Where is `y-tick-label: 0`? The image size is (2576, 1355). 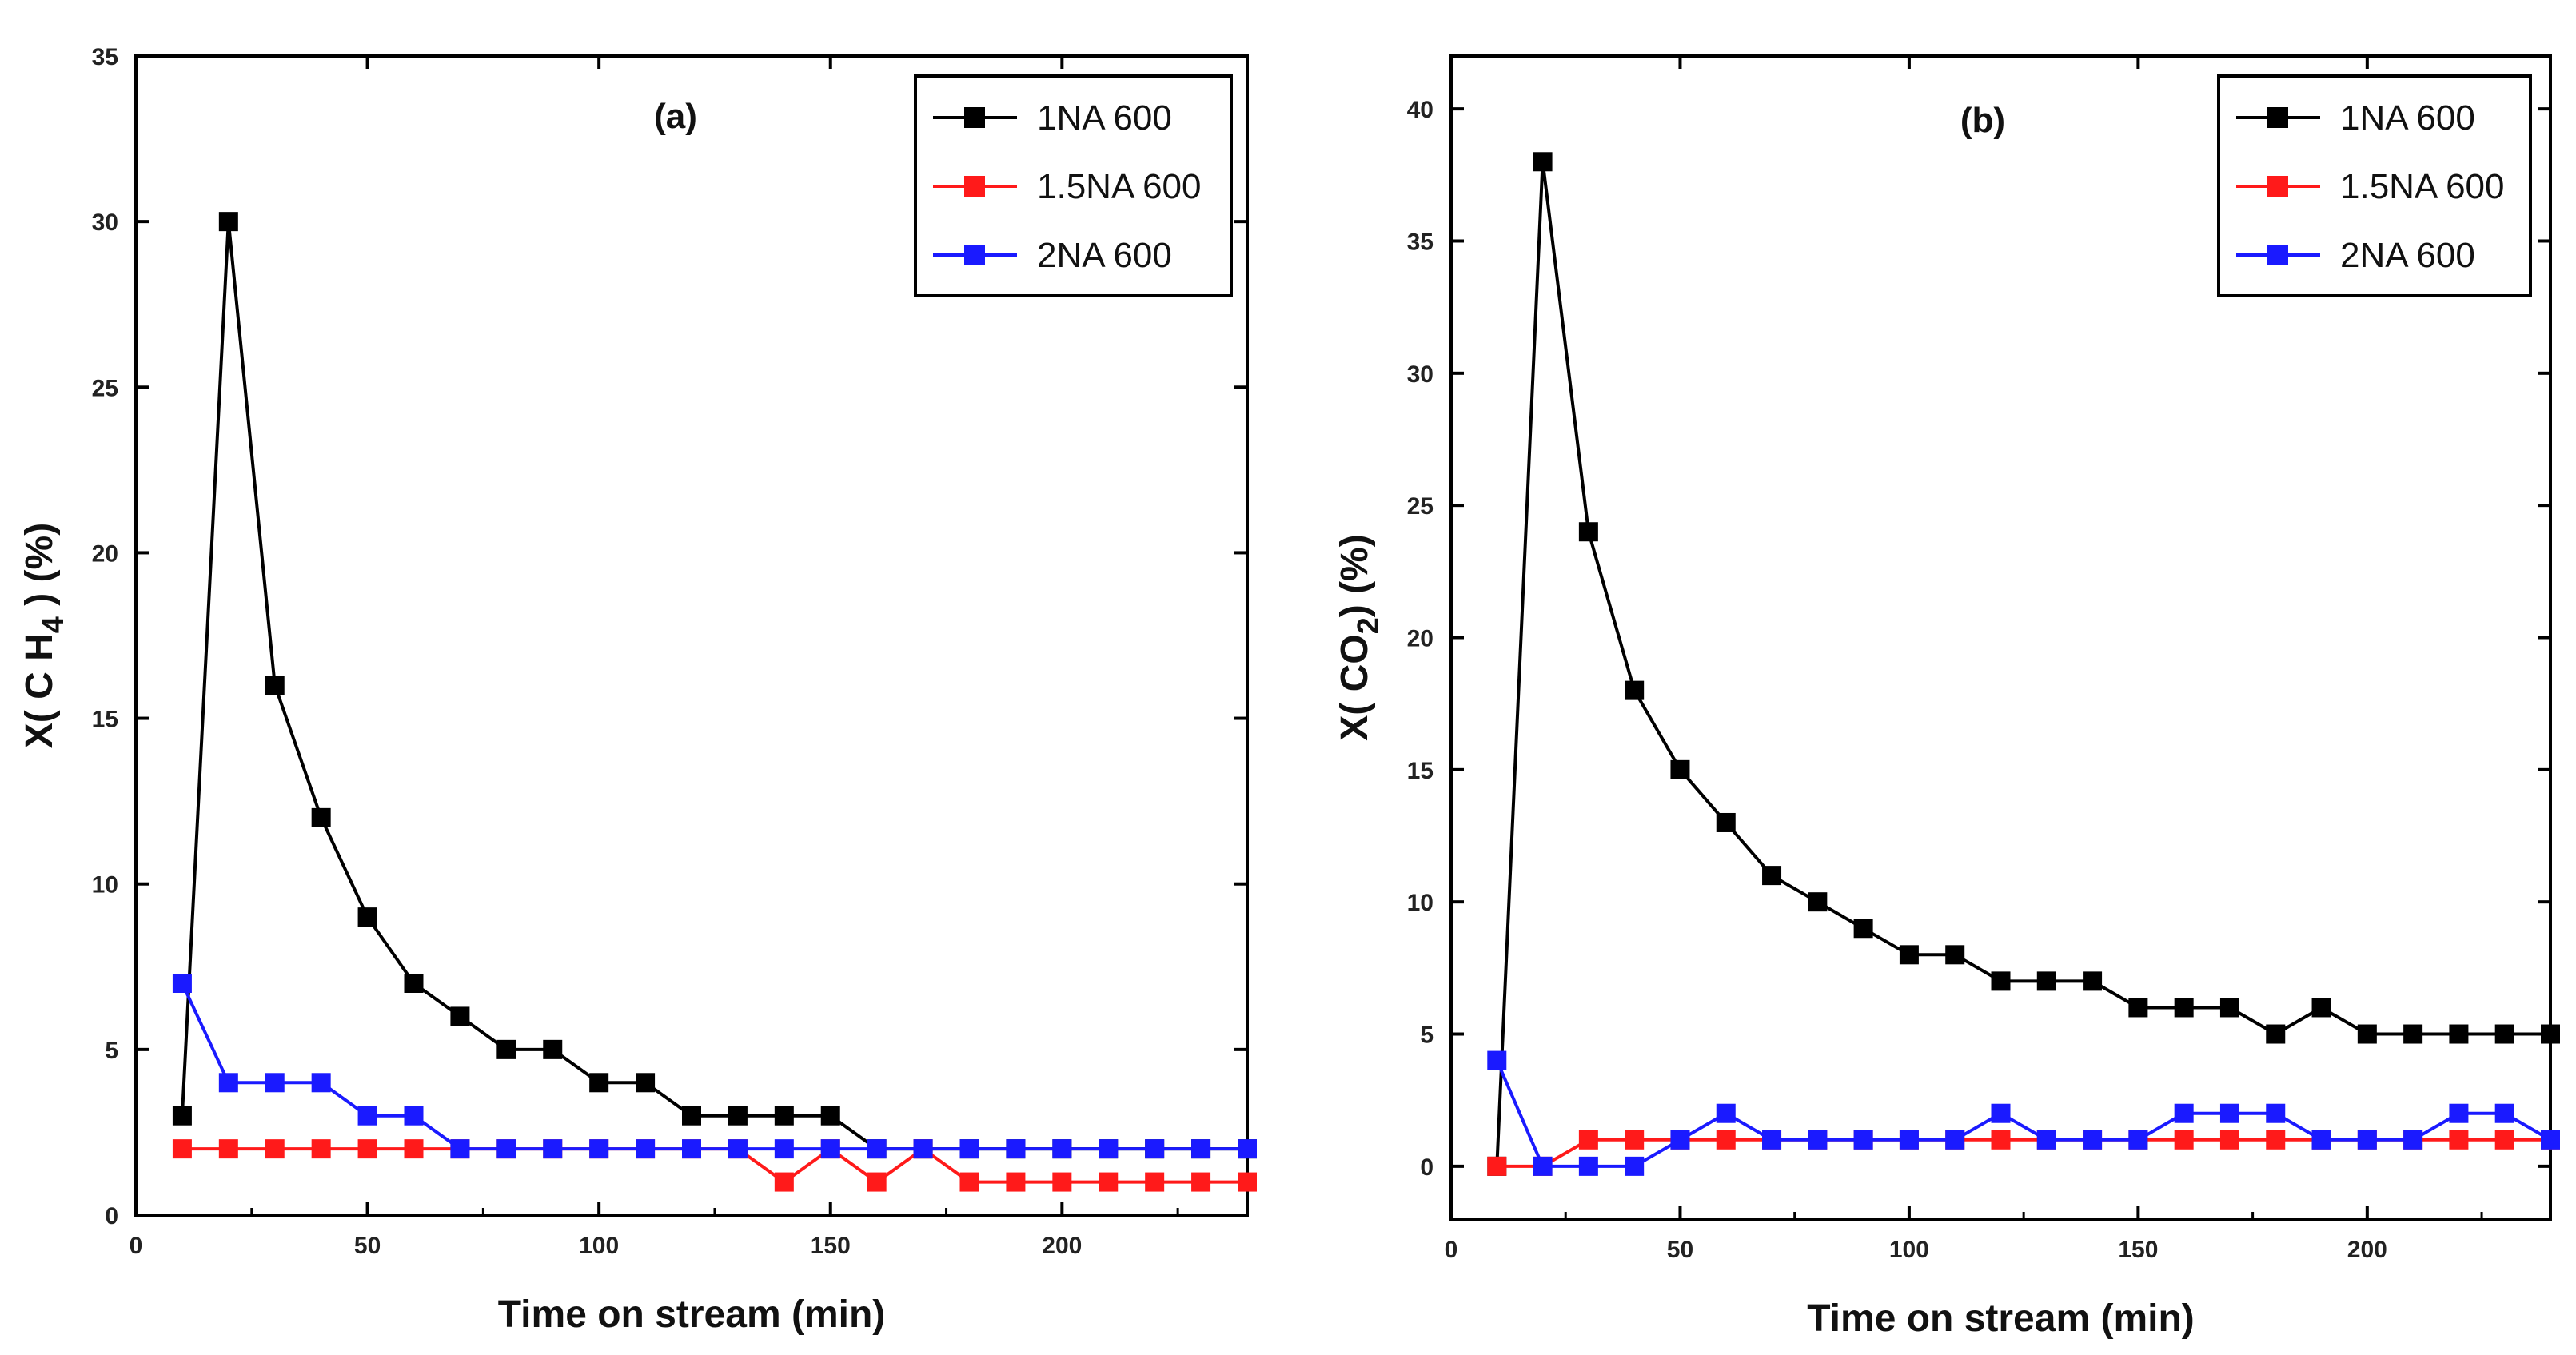 y-tick-label: 0 is located at coordinates (1427, 1167).